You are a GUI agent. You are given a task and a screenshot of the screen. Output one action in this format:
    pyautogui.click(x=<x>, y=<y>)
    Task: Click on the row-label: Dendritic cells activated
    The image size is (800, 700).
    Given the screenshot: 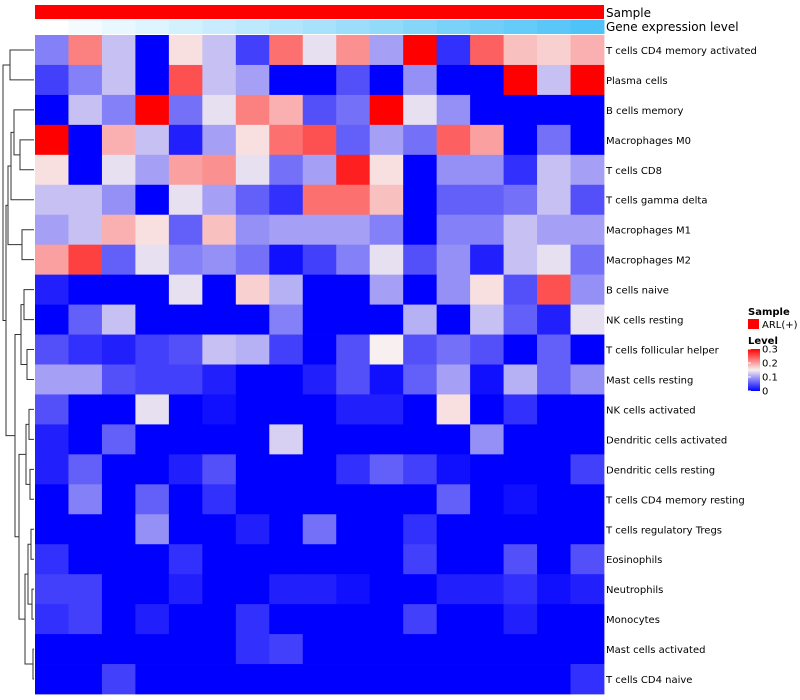 What is the action you would take?
    pyautogui.click(x=666, y=440)
    